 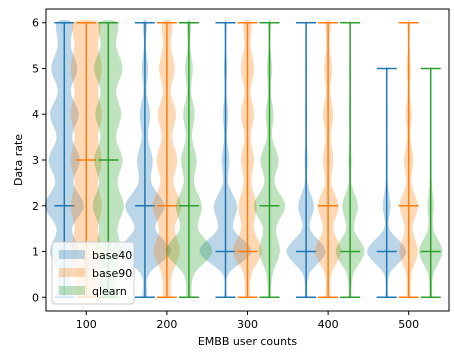 I want to click on legend-box, so click(x=93, y=273).